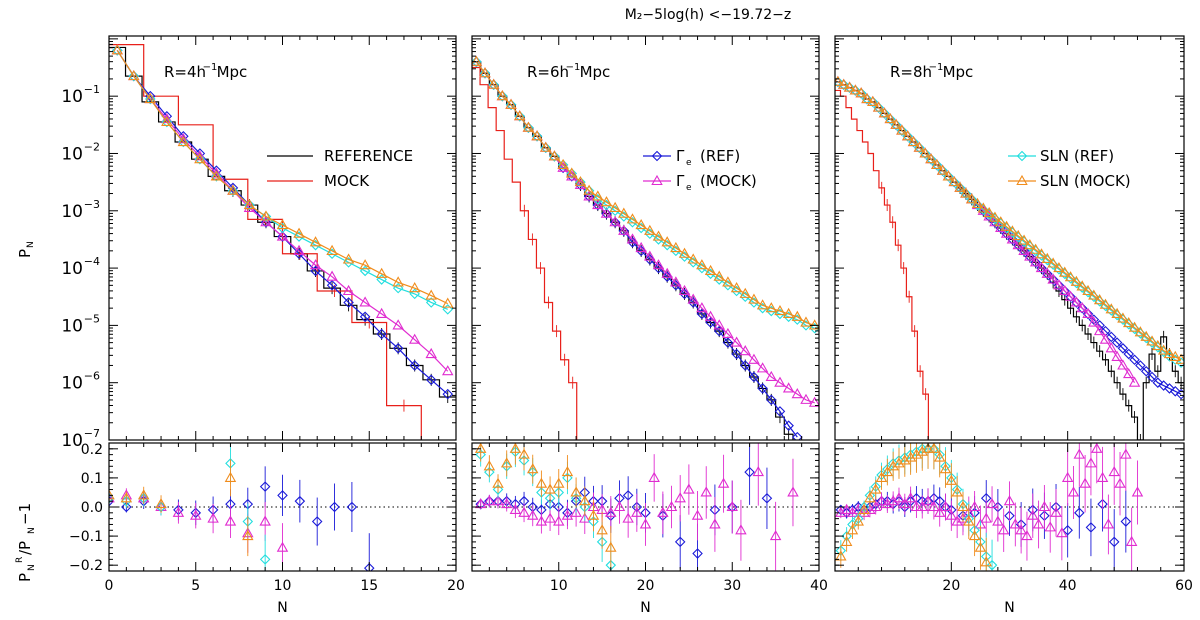  What do you see at coordinates (25, 514) in the screenshot?
I see `y-label-bottom-tail: −1` at bounding box center [25, 514].